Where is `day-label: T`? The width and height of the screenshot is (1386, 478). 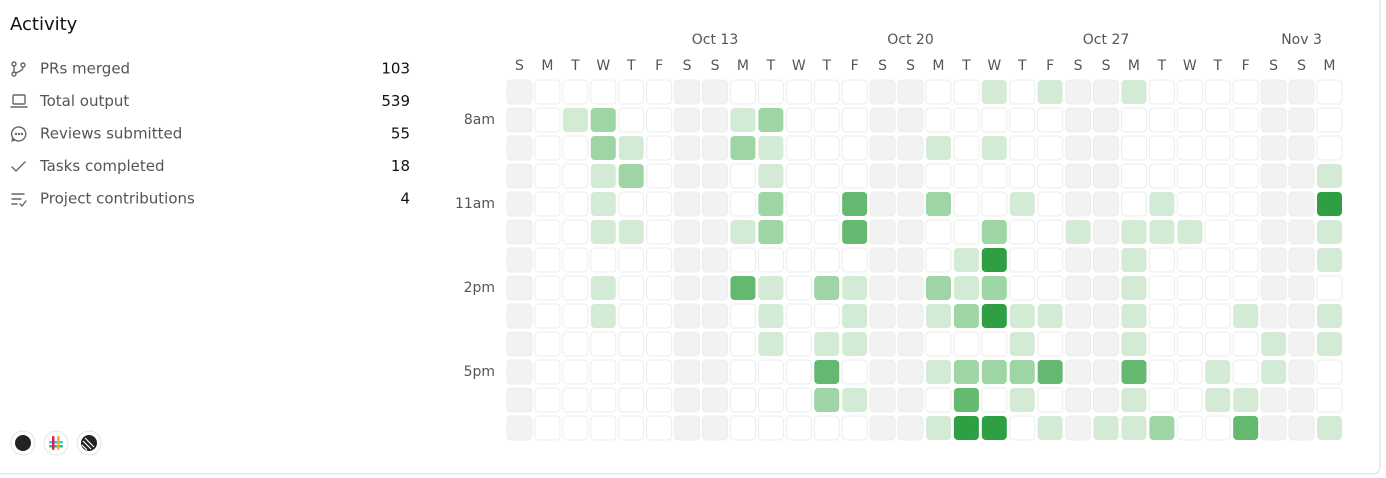
day-label: T is located at coordinates (575, 66).